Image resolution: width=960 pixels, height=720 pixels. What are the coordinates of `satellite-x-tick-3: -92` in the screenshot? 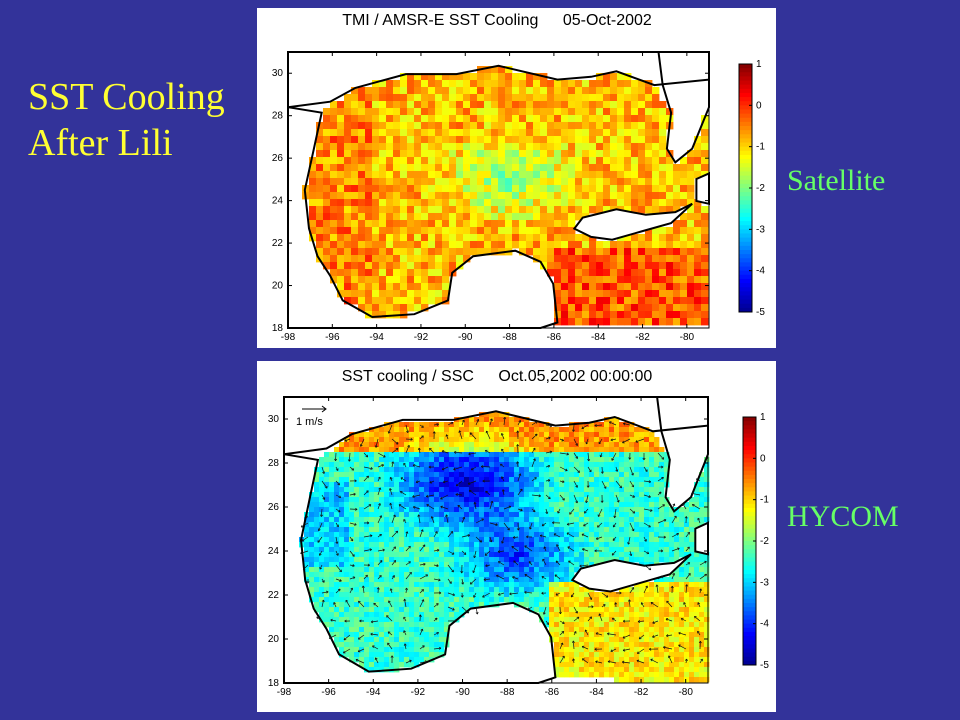 It's located at (421, 337).